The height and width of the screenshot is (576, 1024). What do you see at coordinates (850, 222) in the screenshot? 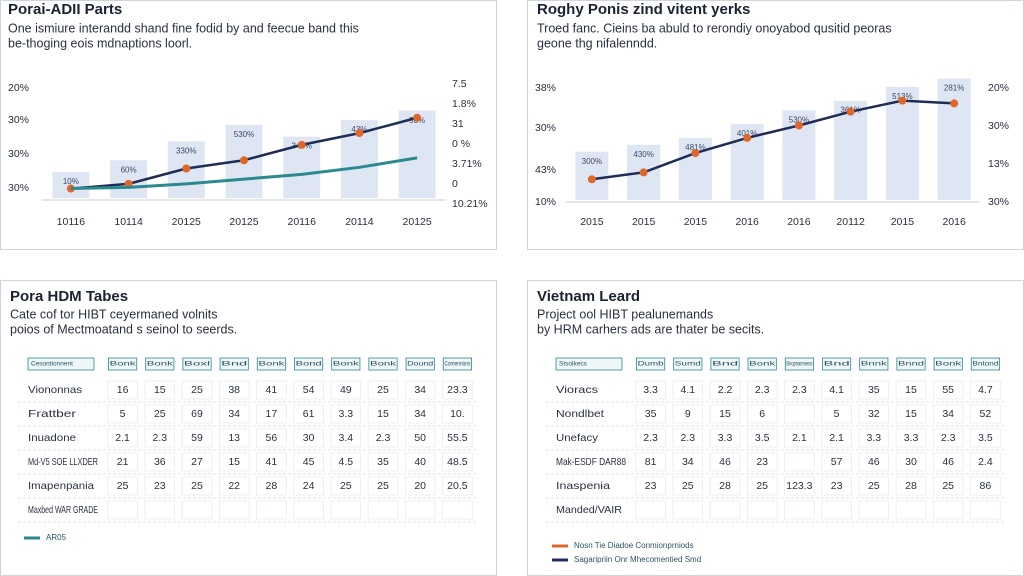
I see `x-tick-label: 20112` at bounding box center [850, 222].